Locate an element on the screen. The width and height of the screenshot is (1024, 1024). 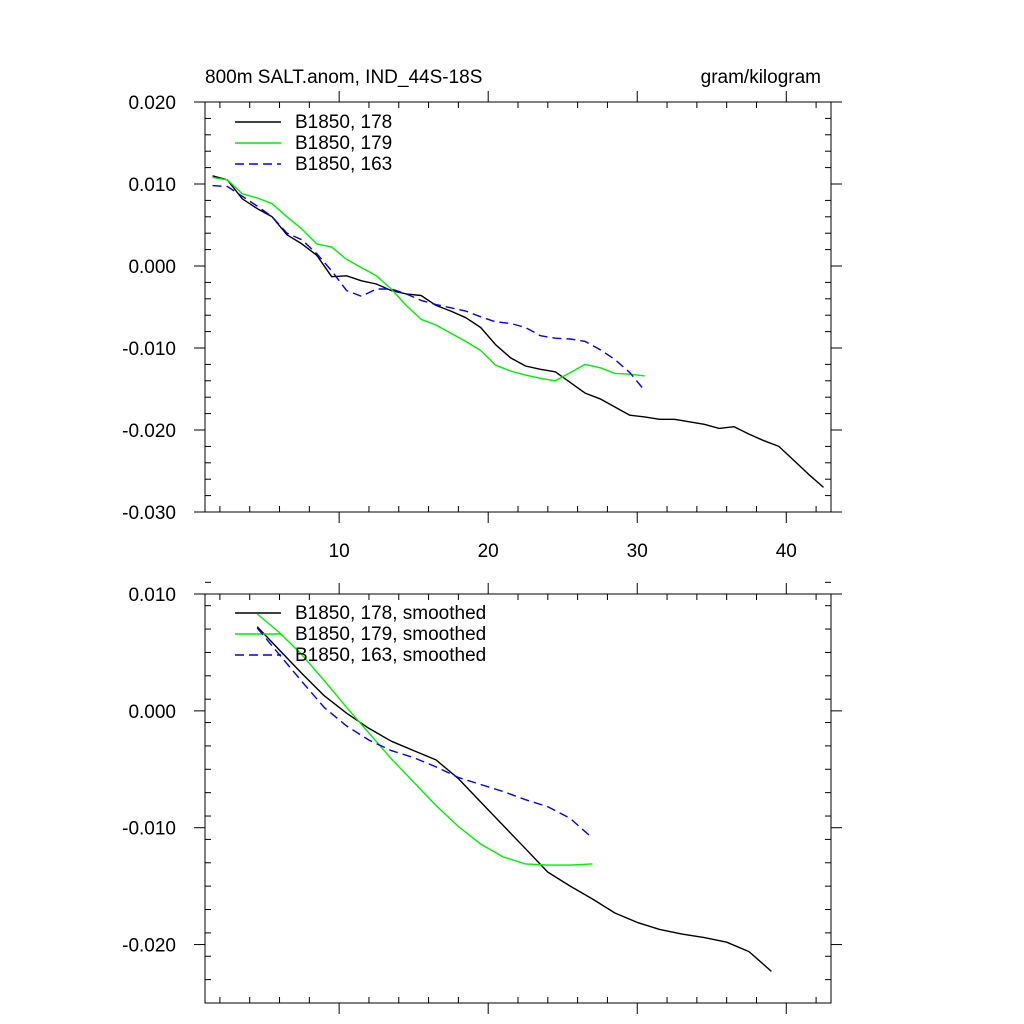
legend-label: B1850, 178, smoothed is located at coordinates (390, 613).